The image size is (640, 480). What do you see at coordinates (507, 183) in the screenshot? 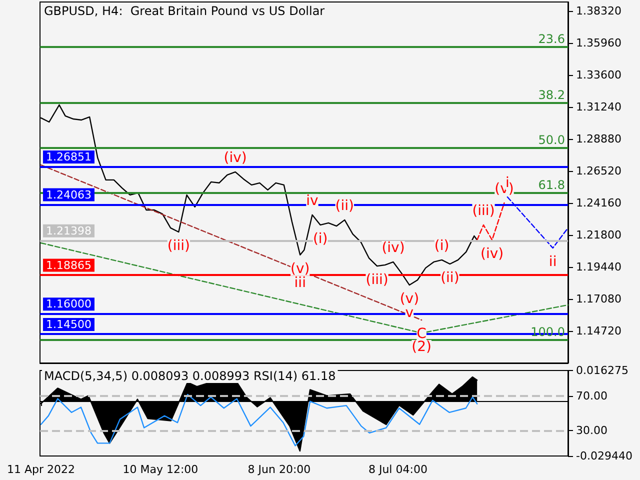
I see `annotation: i` at bounding box center [507, 183].